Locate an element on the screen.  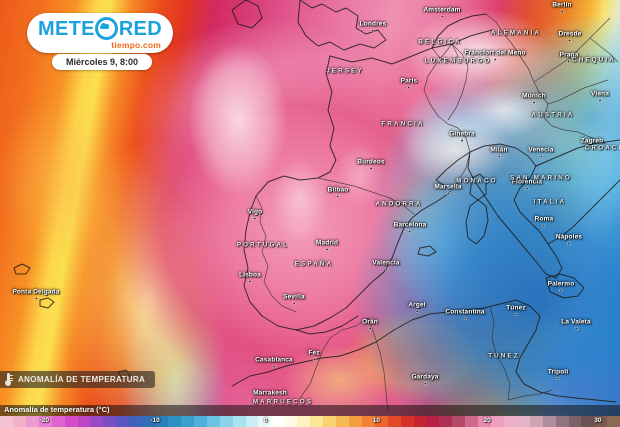
legend-title-badge: ANOMALÍA DE TEMPERATURA is located at coordinates (78, 379).